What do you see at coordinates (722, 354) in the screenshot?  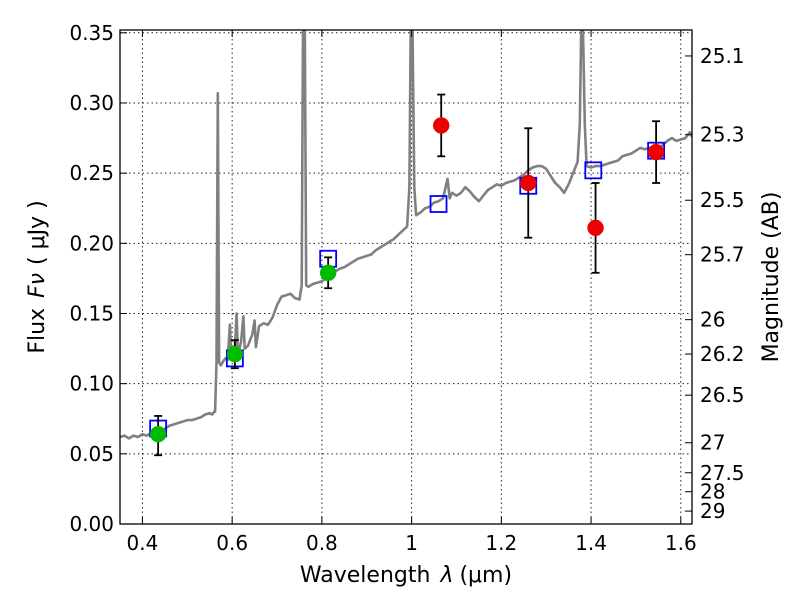 I see `mag-tick-label: 26.2` at bounding box center [722, 354].